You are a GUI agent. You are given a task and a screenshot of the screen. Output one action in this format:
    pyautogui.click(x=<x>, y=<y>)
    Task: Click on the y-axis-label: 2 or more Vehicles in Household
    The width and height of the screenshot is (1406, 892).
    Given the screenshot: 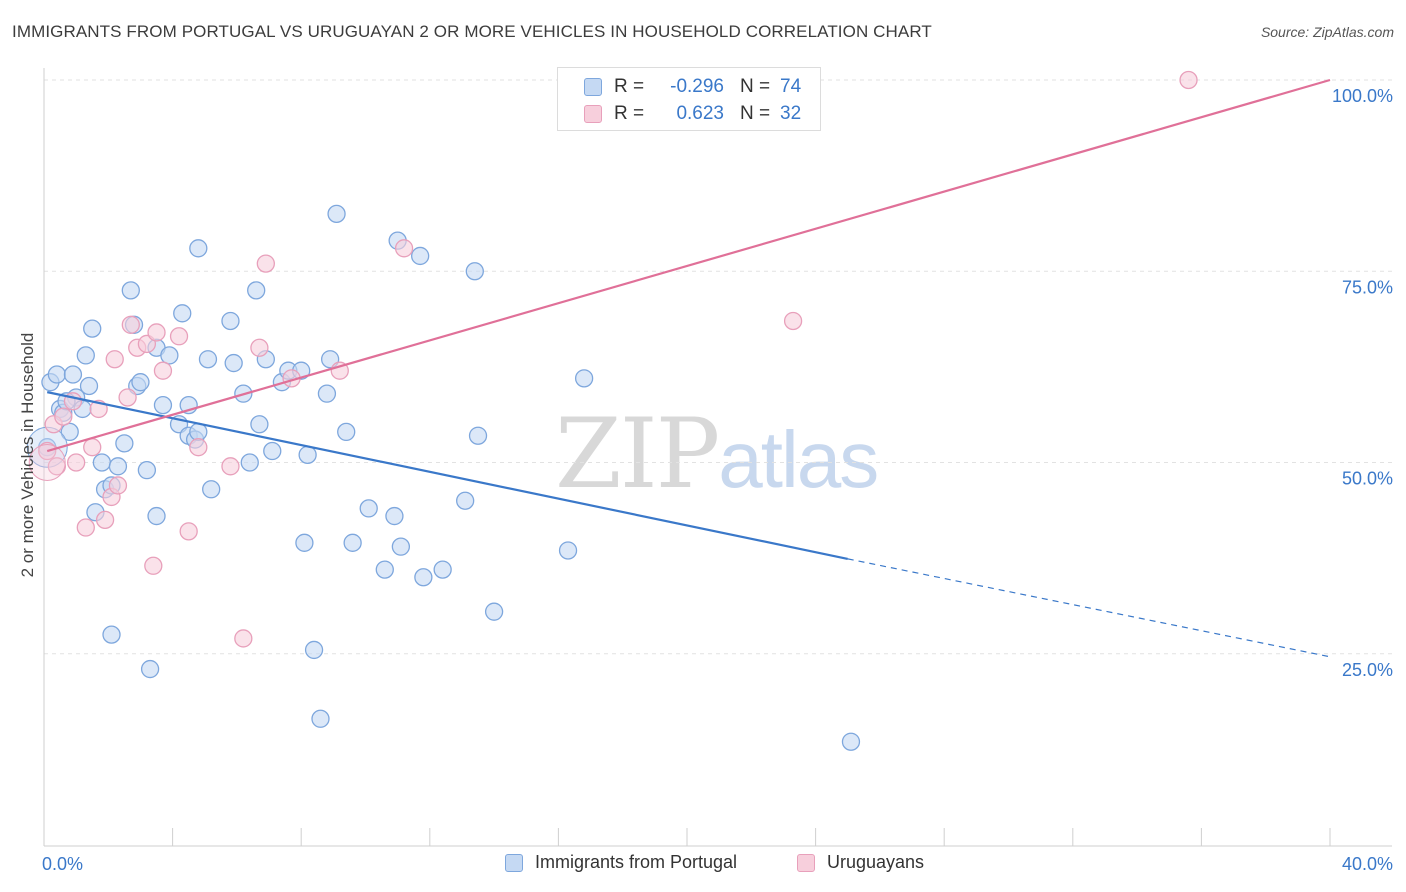 What is the action you would take?
    pyautogui.click(x=27, y=455)
    